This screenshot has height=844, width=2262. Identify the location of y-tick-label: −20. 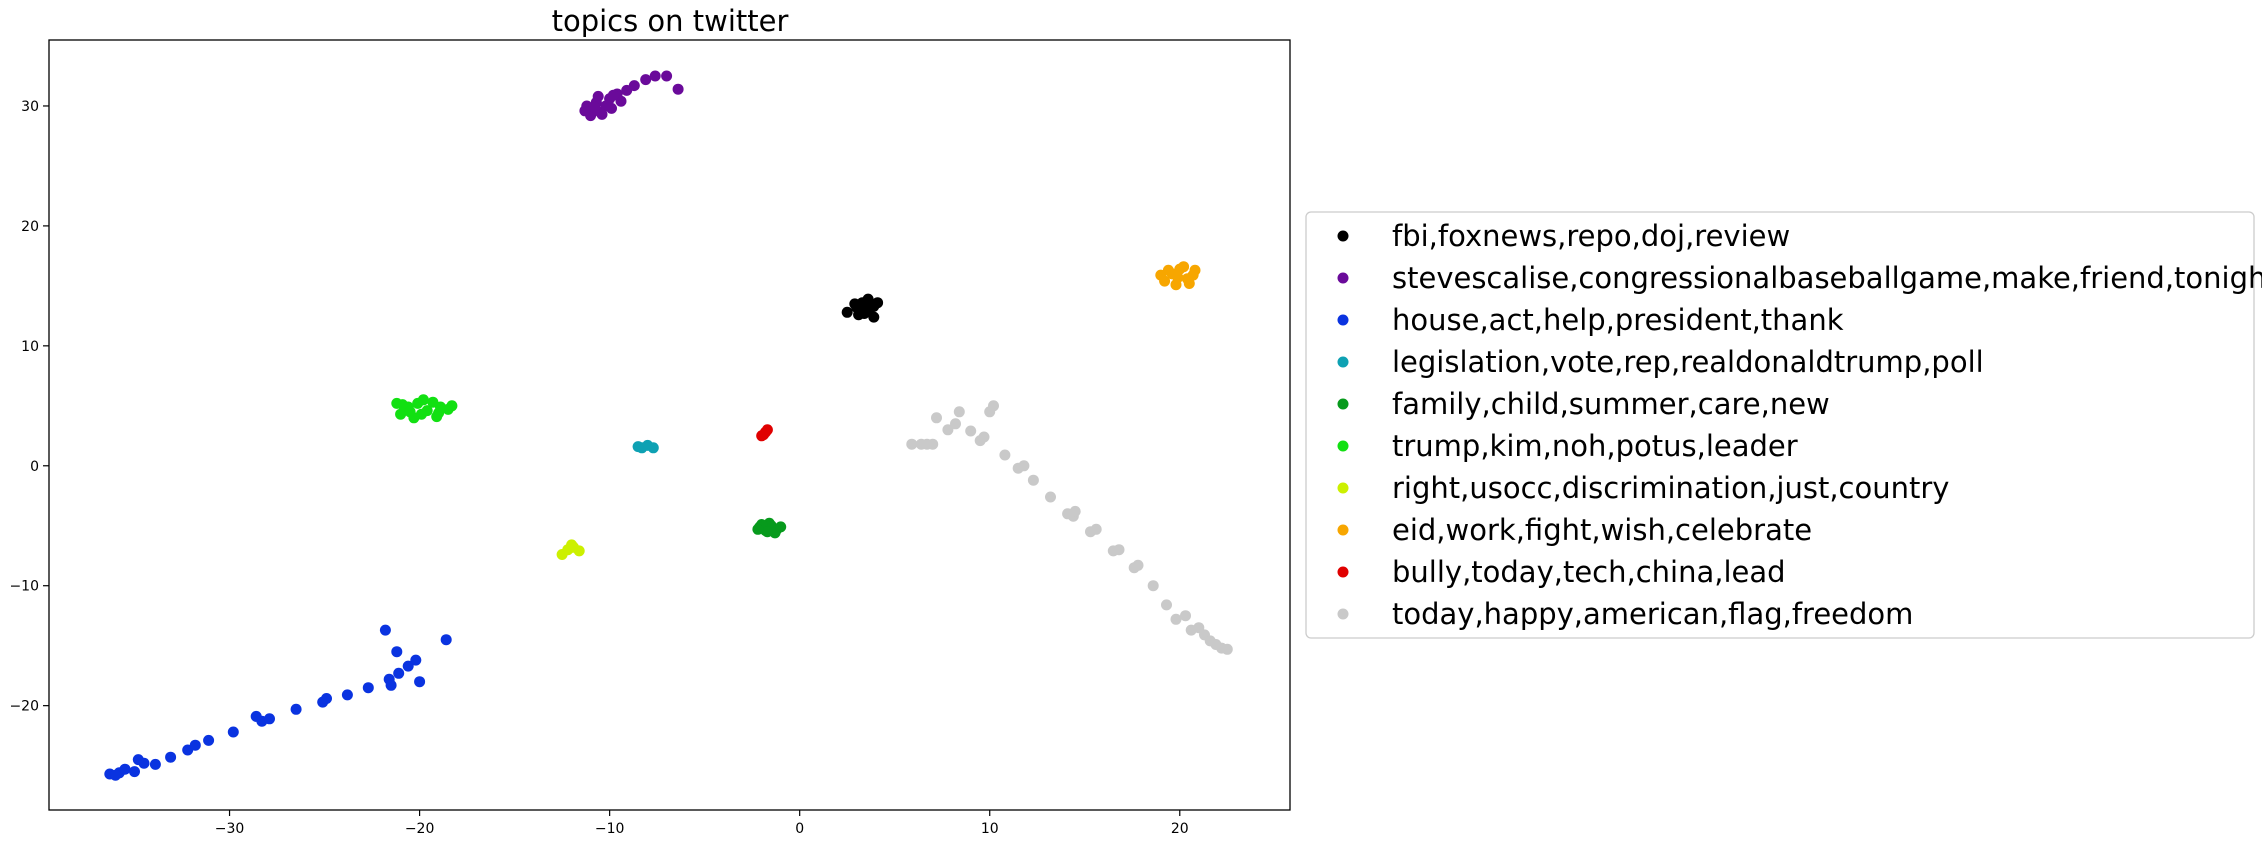
(24, 707).